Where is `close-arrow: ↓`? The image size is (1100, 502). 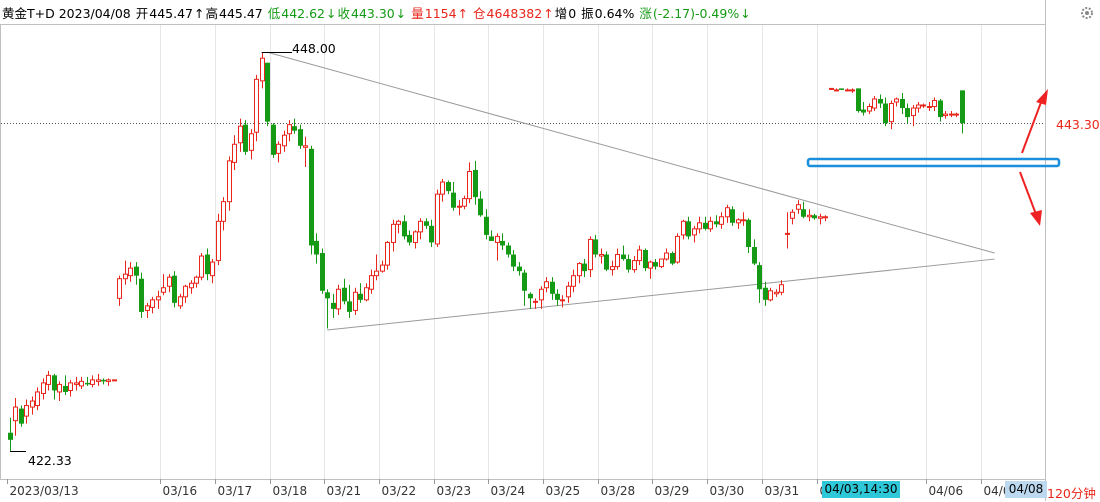
close-arrow: ↓ is located at coordinates (401, 13).